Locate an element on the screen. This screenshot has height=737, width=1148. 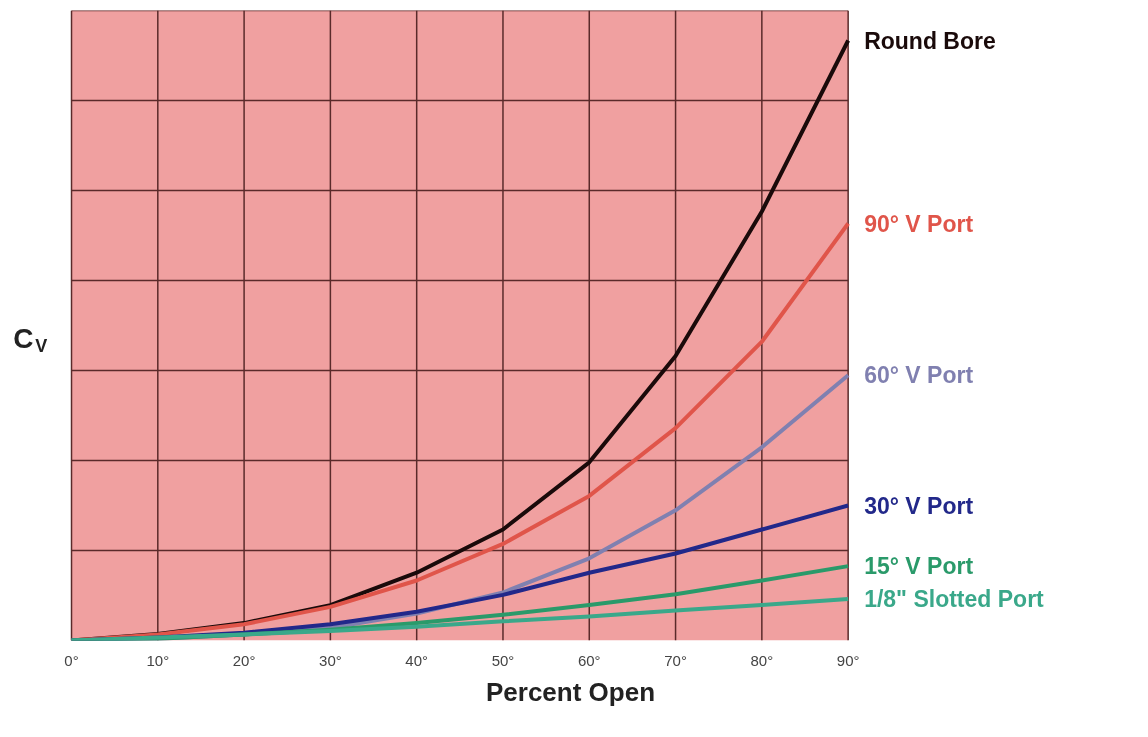
series-label: 90° V Port is located at coordinates (919, 223).